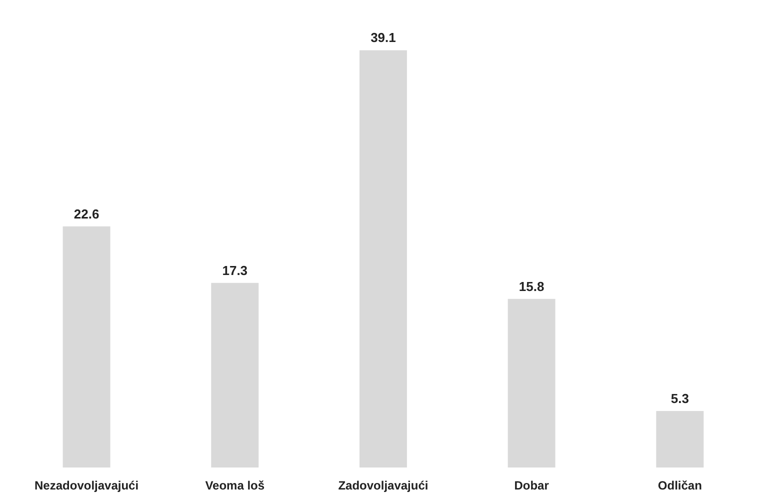  What do you see at coordinates (680, 485) in the screenshot?
I see `x-tick-label: Odličan` at bounding box center [680, 485].